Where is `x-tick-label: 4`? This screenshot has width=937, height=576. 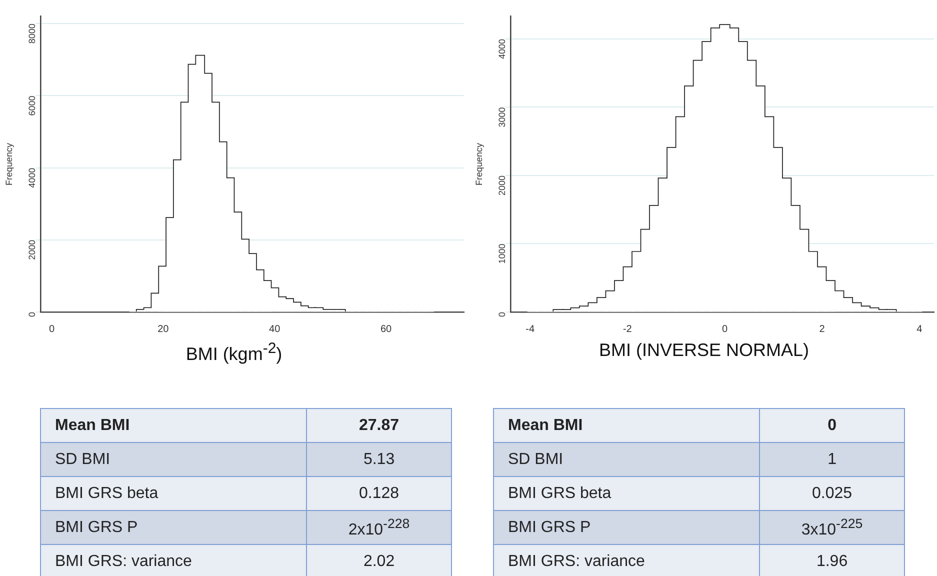
x-tick-label: 4 is located at coordinates (919, 329).